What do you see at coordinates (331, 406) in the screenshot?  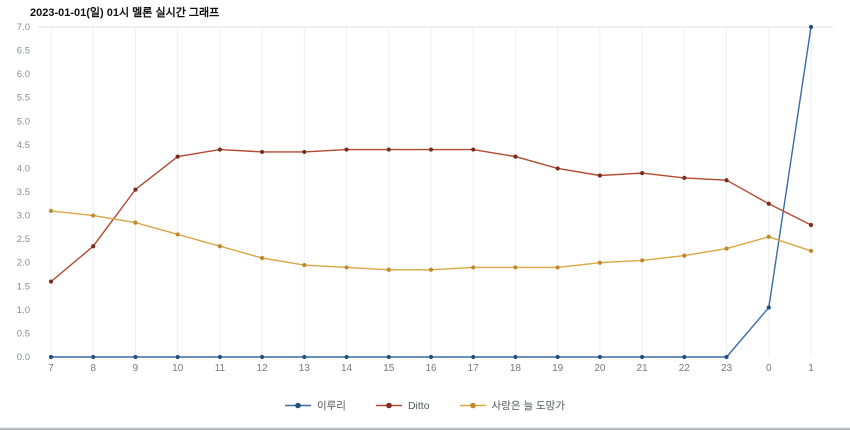 I see `legend-label: 이루리` at bounding box center [331, 406].